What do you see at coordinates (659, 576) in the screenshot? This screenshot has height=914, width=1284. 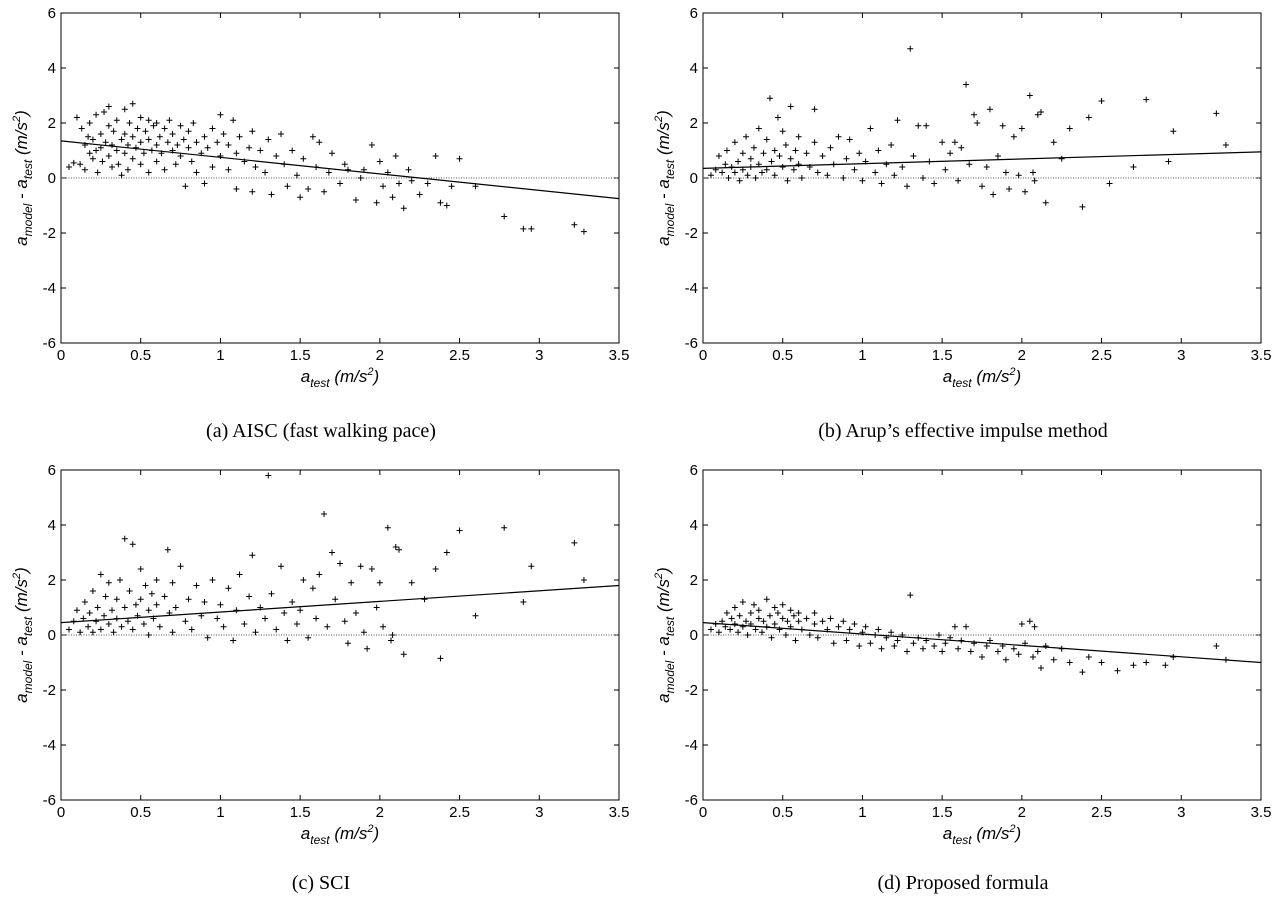 I see `y-axis-label-sup: 2` at bounding box center [659, 576].